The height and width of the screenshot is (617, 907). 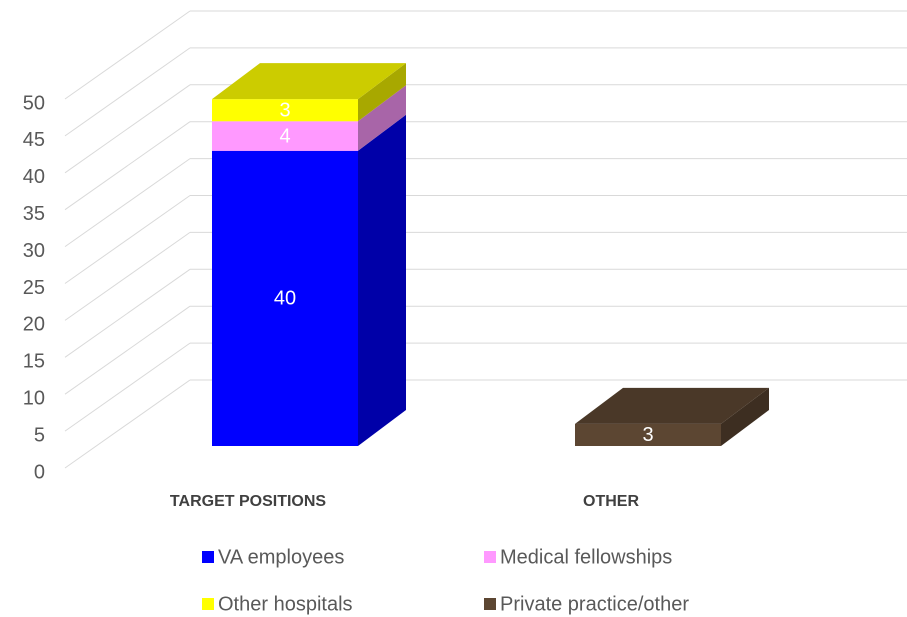 What do you see at coordinates (285, 604) in the screenshot?
I see `legend-label: Other hospitals` at bounding box center [285, 604].